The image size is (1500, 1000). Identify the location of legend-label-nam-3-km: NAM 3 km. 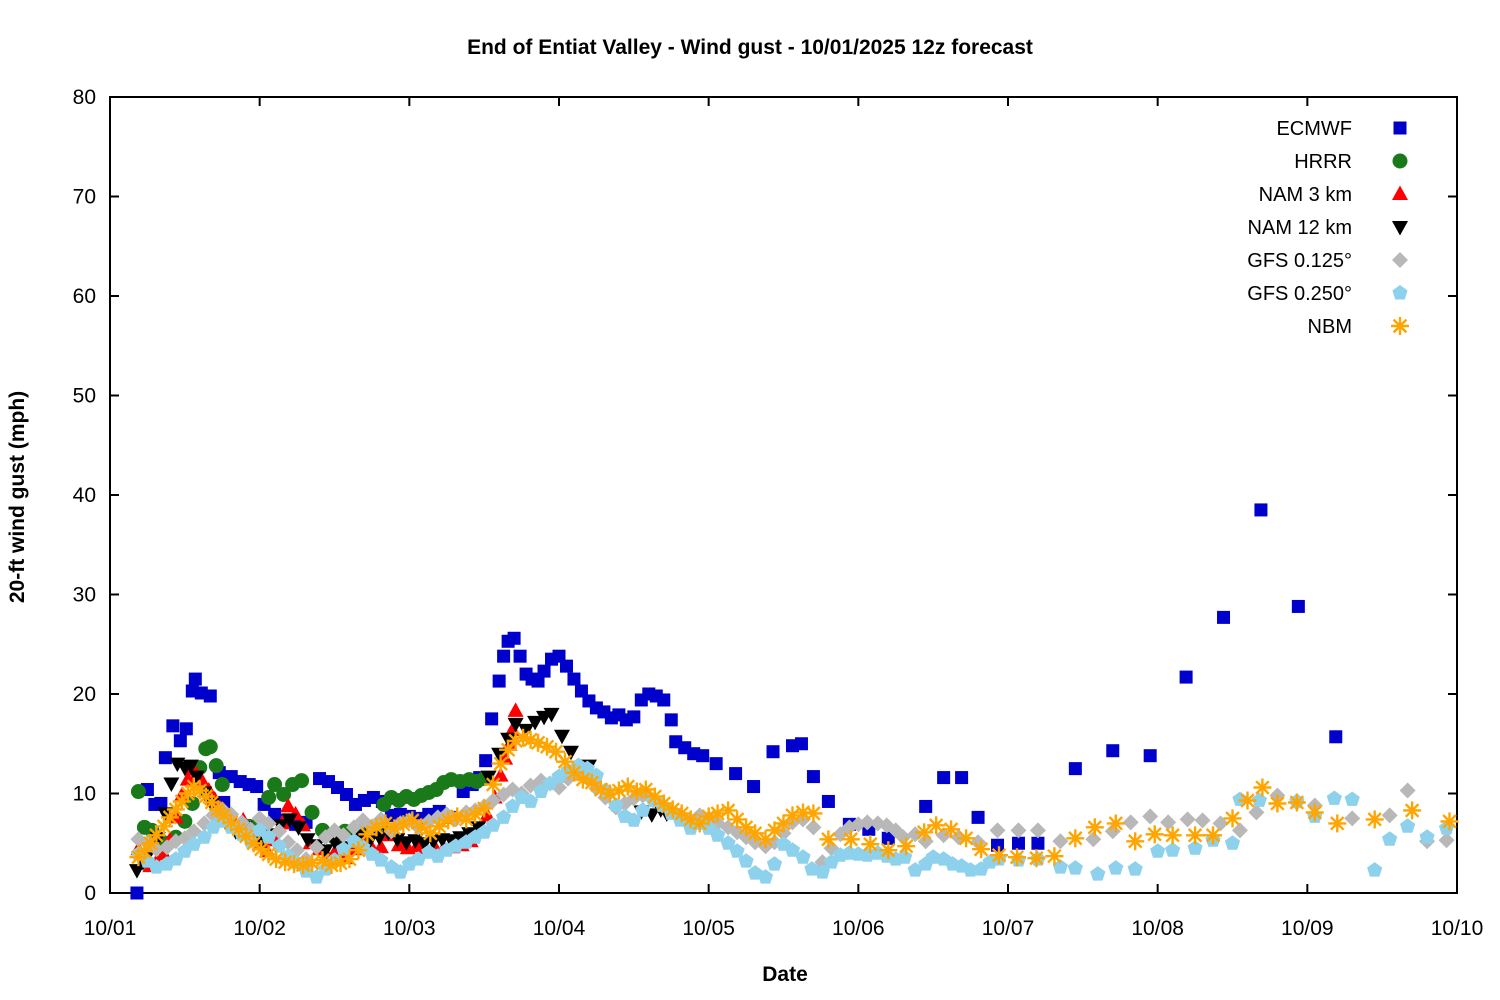
(1305, 195).